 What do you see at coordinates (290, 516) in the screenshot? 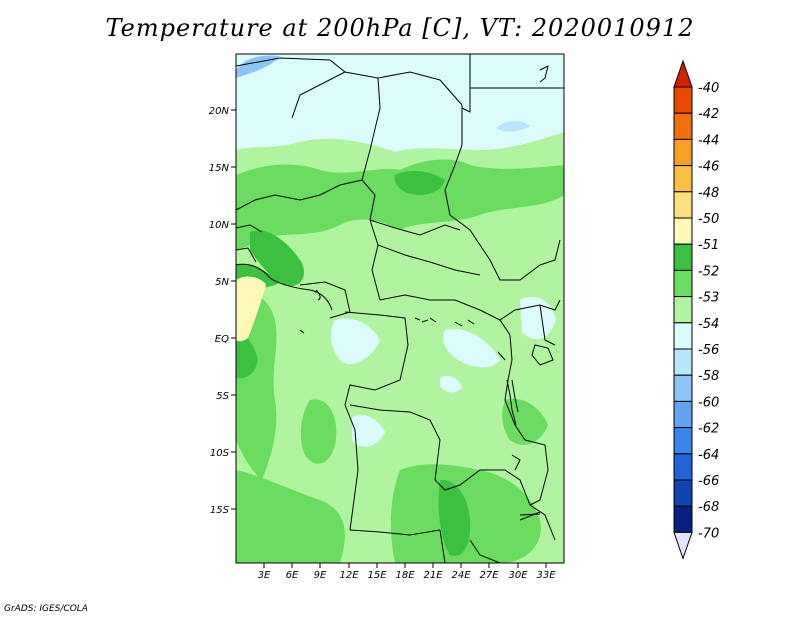
I see `field-medium-angola` at bounding box center [290, 516].